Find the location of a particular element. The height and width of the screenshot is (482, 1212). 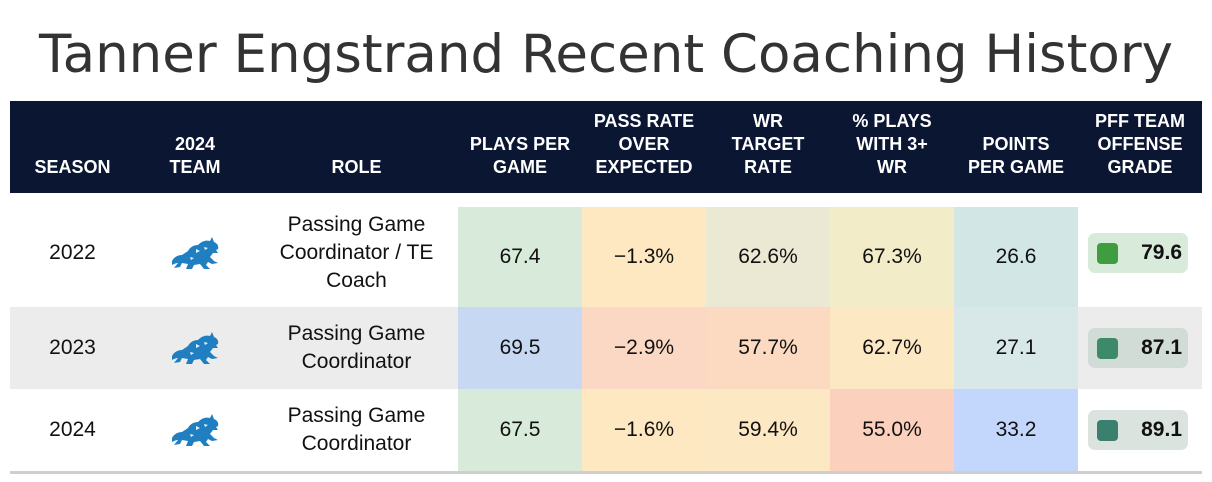

points-per-game-cell: 27.1 is located at coordinates (1016, 348).